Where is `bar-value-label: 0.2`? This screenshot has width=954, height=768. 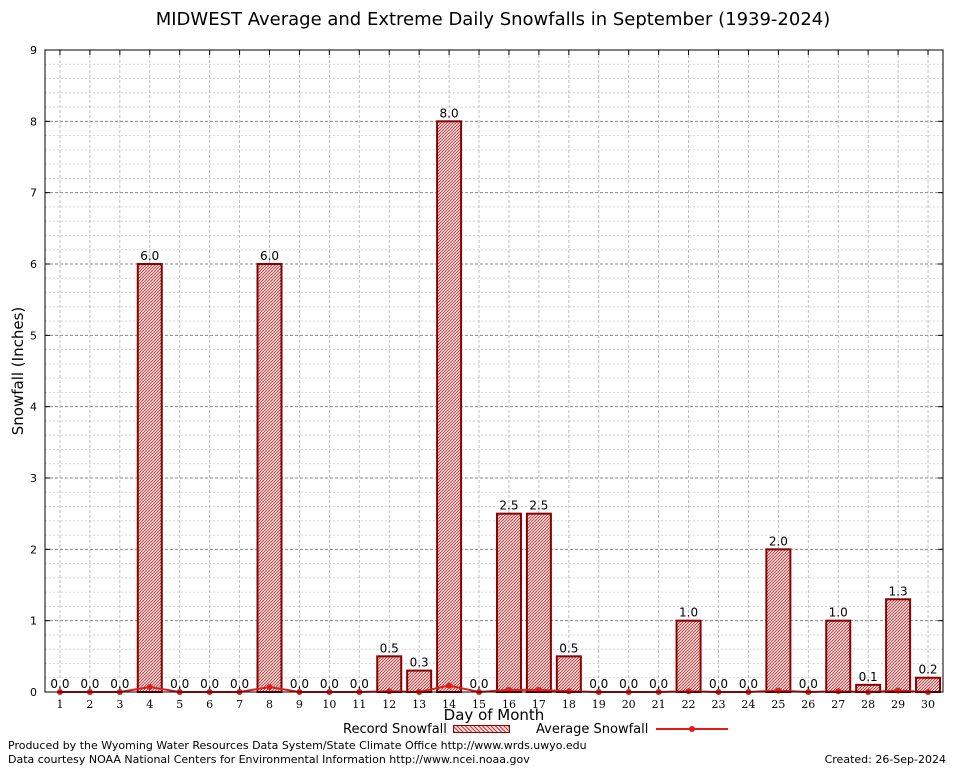
bar-value-label: 0.2 is located at coordinates (927, 670).